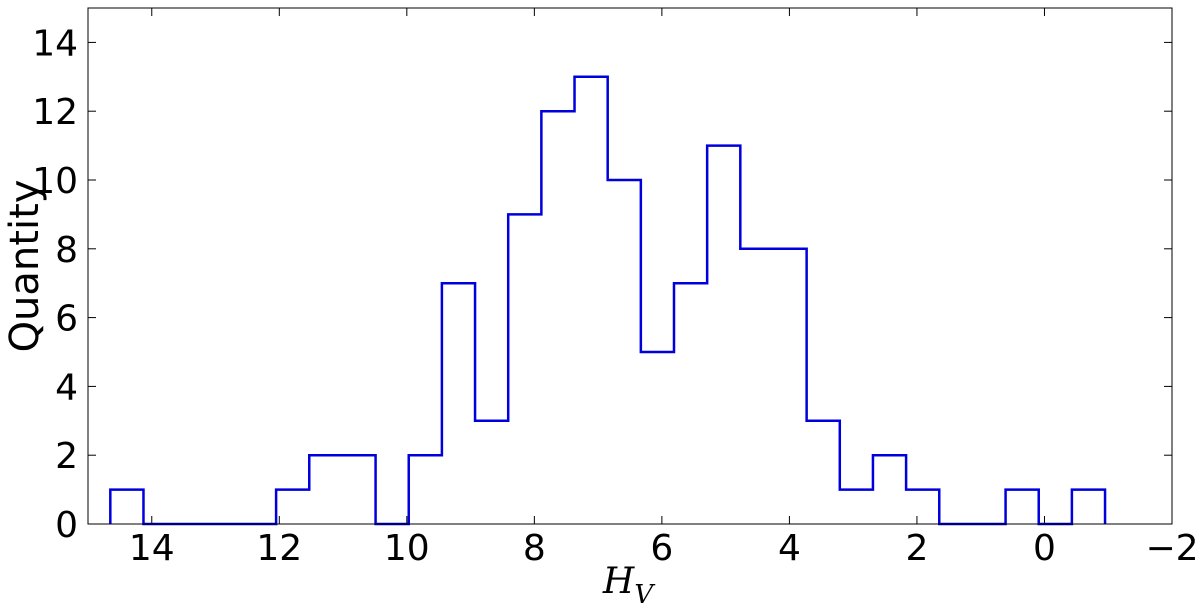  What do you see at coordinates (279, 548) in the screenshot?
I see `x-tick-label: 12` at bounding box center [279, 548].